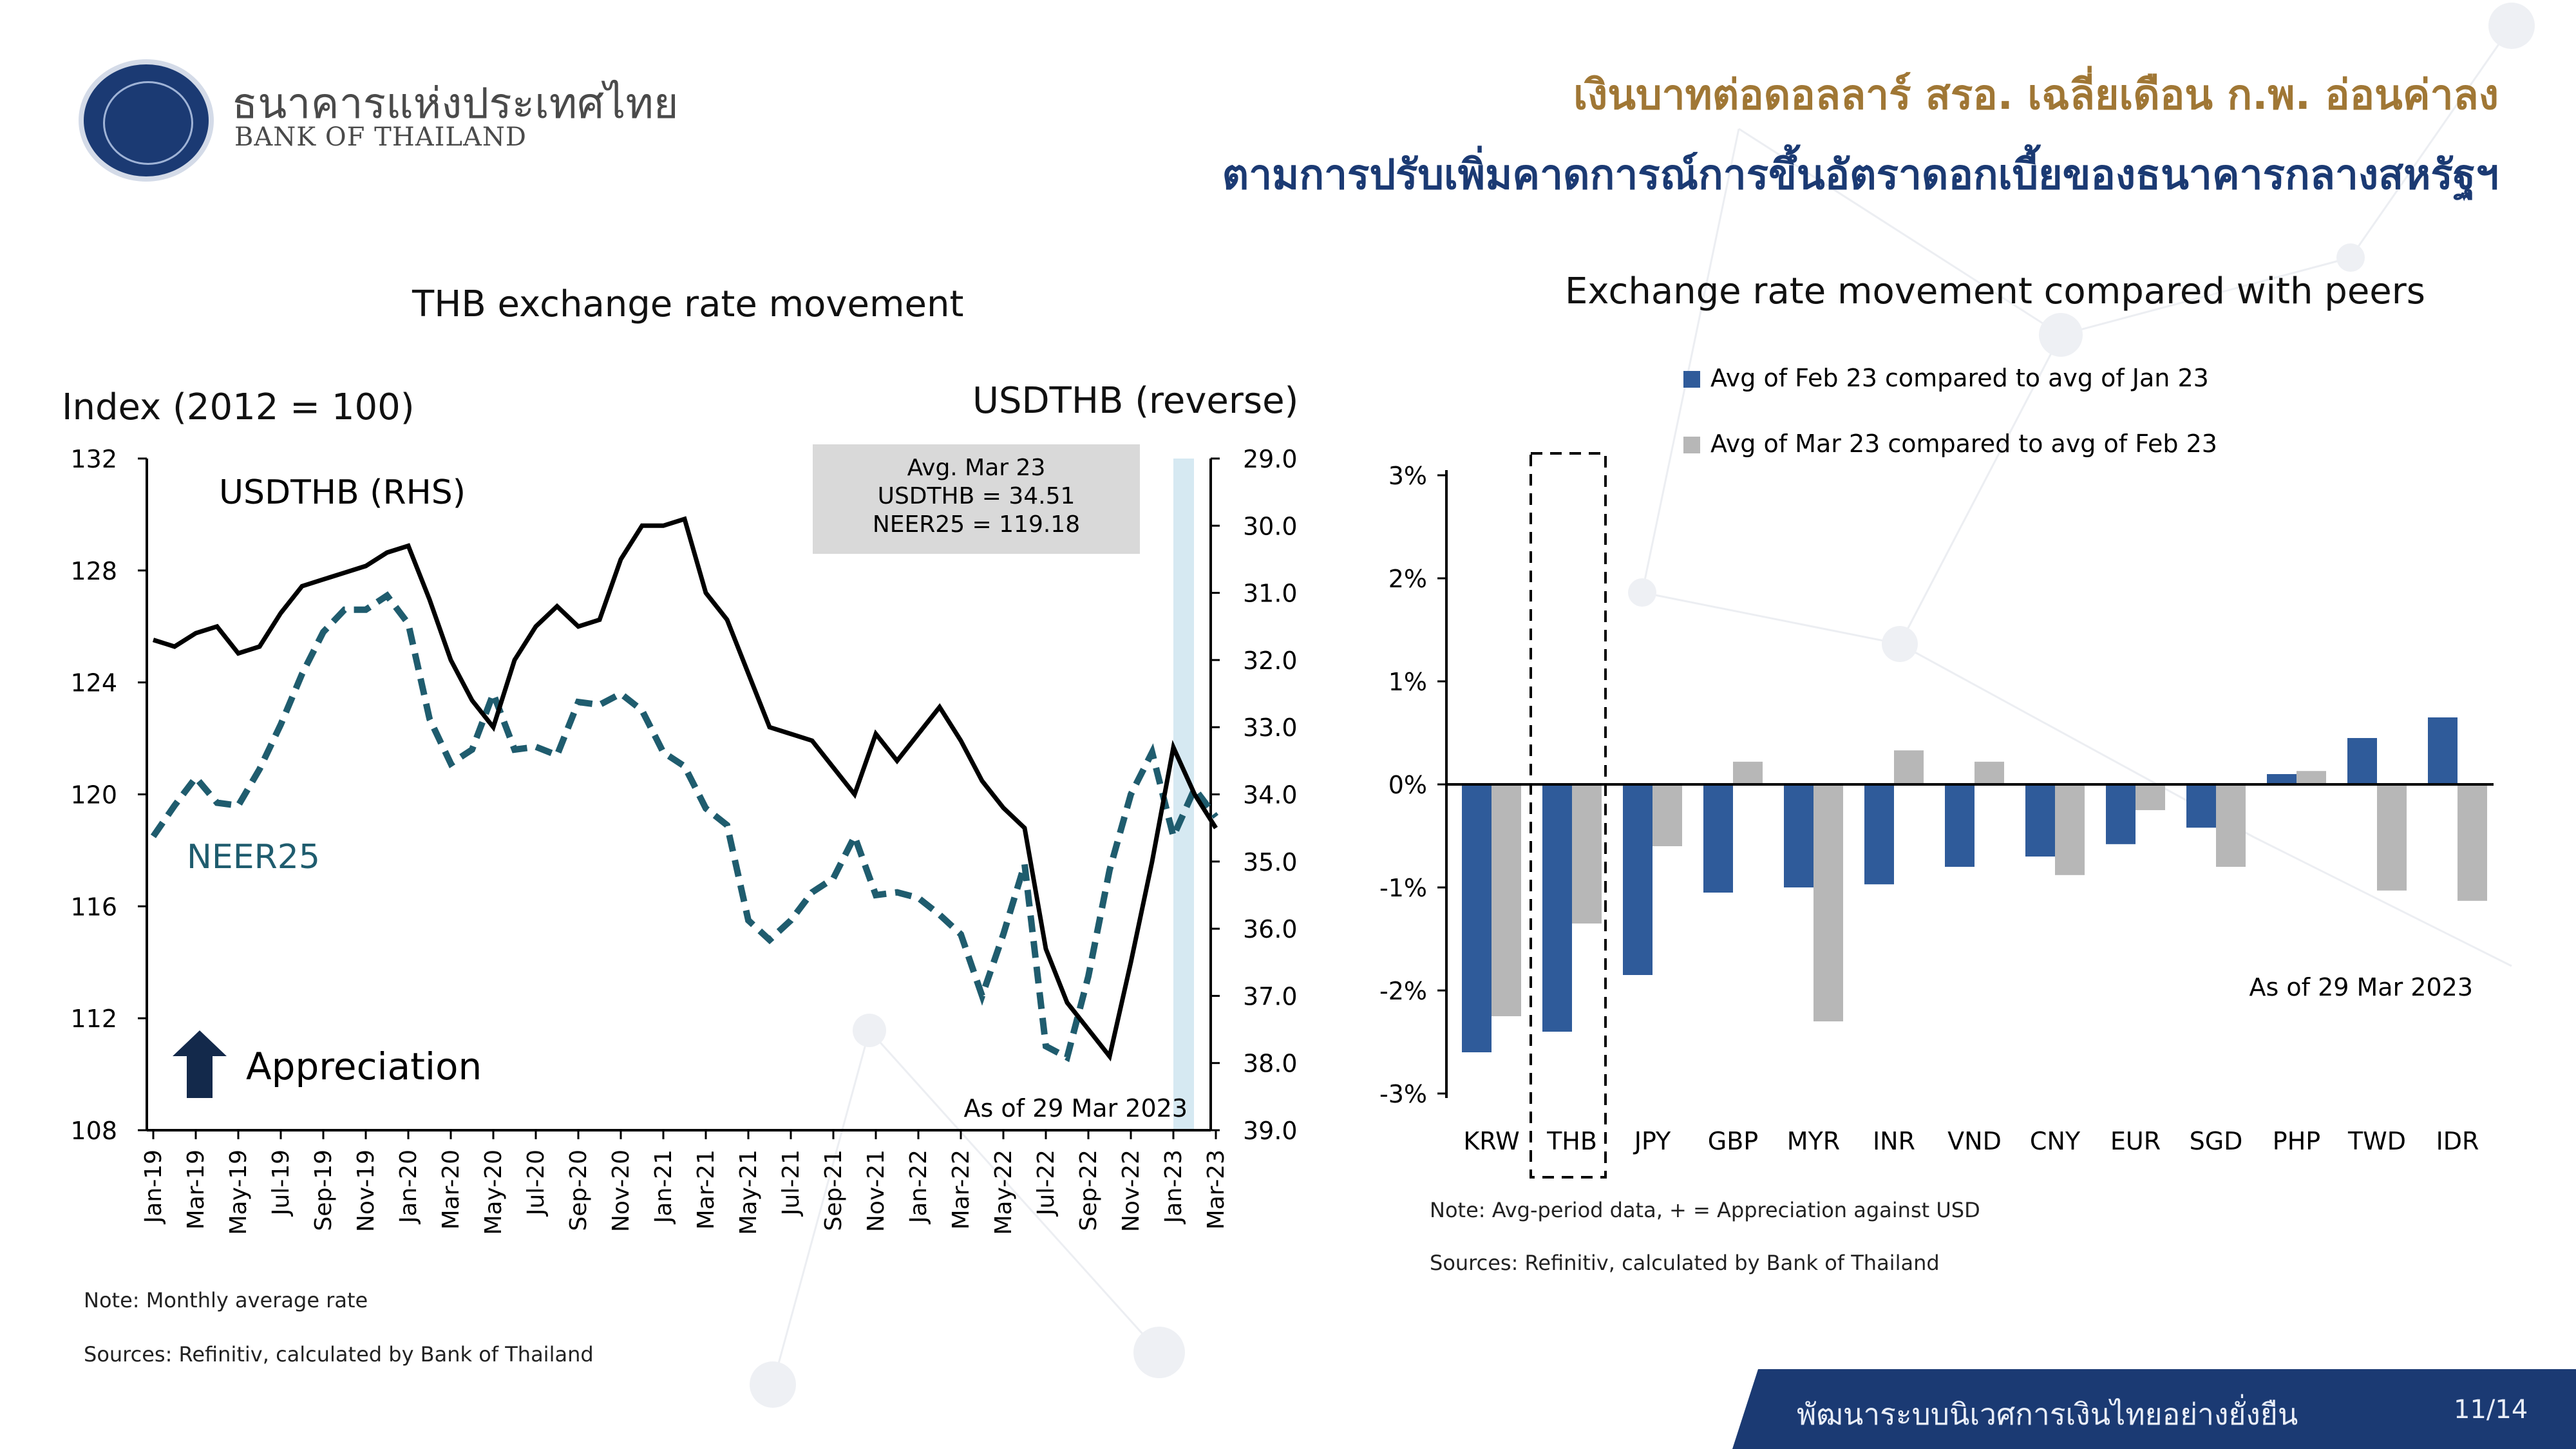 This screenshot has height=1449, width=2576. Describe the element at coordinates (1046, 1183) in the screenshot. I see `x-tick-label: Jul-22` at that location.